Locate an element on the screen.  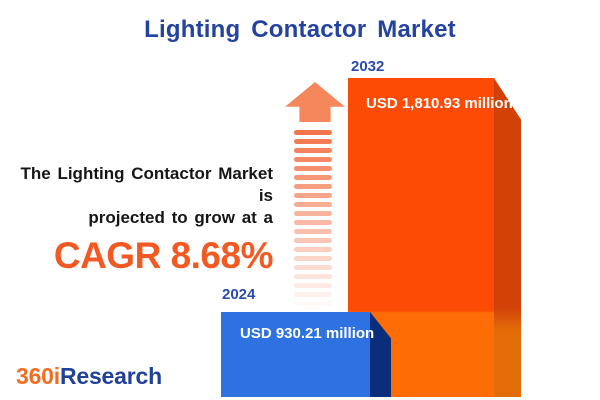
logo-360i: 360i is located at coordinates (38, 376).